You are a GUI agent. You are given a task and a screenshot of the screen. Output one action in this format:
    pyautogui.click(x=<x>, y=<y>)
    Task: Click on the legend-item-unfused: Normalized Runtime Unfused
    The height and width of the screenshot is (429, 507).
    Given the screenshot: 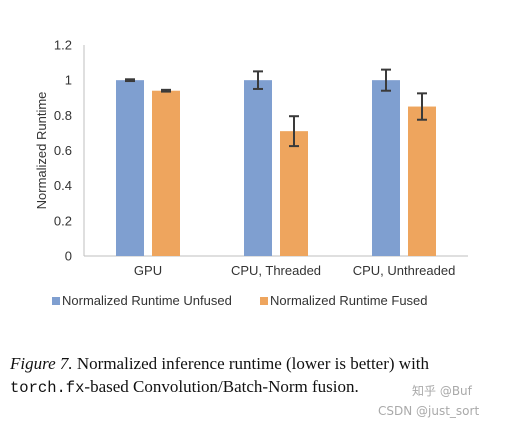 What is the action you would take?
    pyautogui.click(x=142, y=300)
    